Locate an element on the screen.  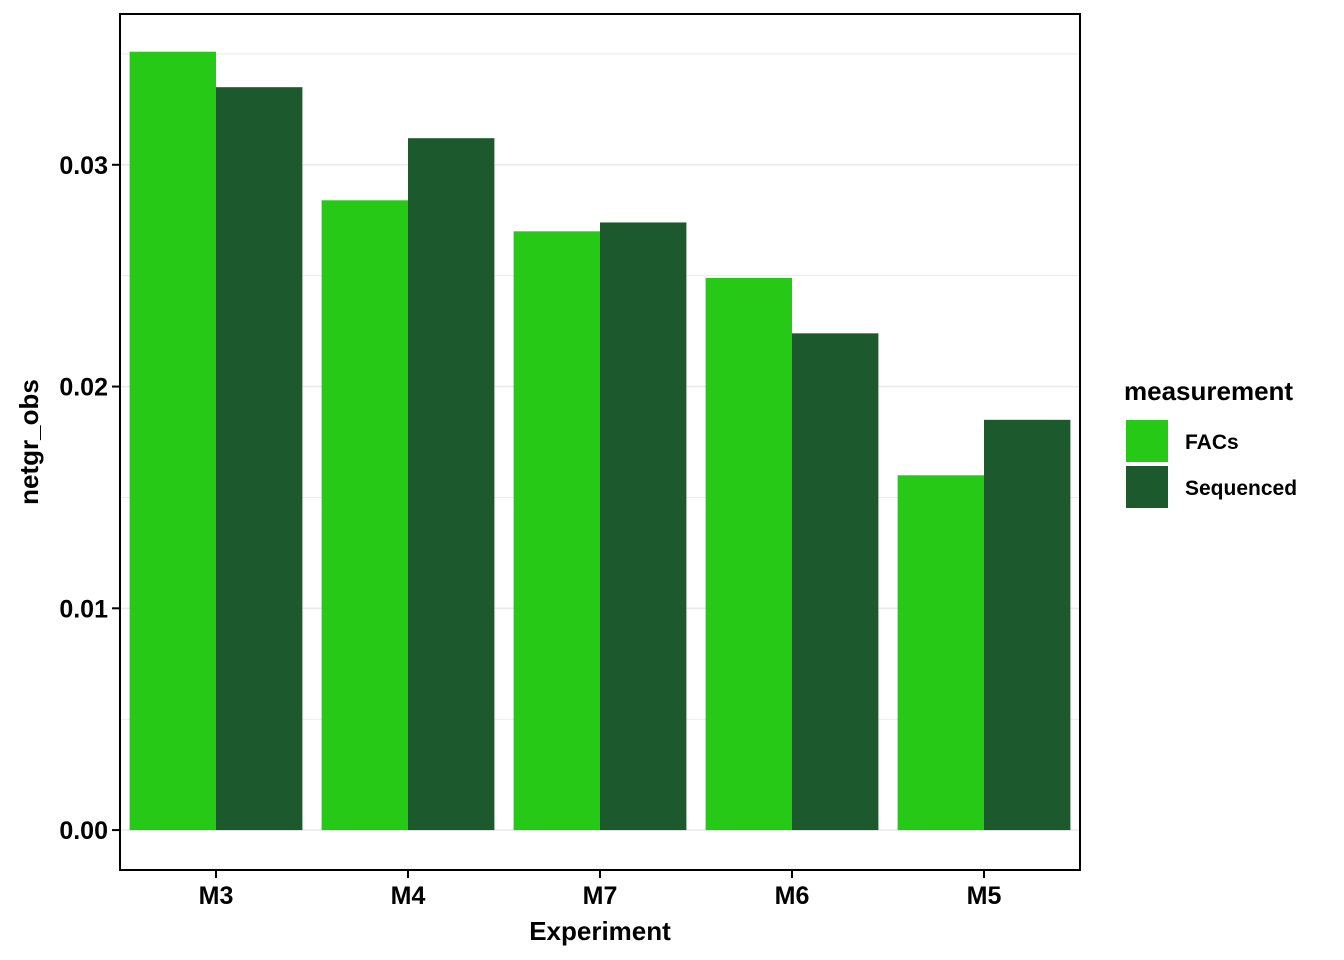
legend-swatch-sequenced is located at coordinates (1147, 487).